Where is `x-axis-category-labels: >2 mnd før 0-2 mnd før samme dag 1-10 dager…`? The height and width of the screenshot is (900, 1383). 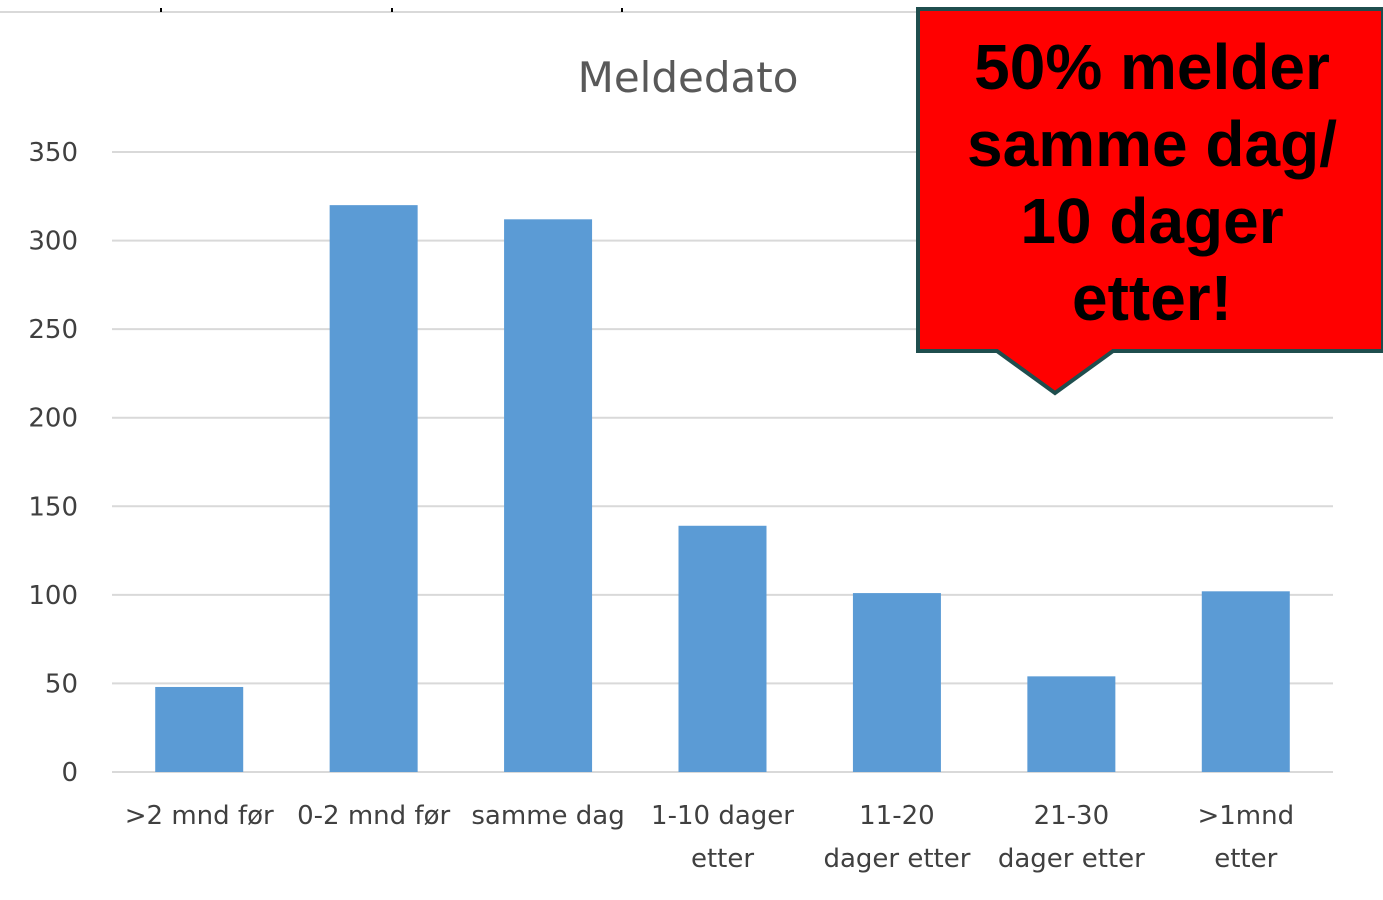 x-axis-category-labels: >2 mnd før 0-2 mnd før samme dag 1-10 dager… is located at coordinates (709, 837).